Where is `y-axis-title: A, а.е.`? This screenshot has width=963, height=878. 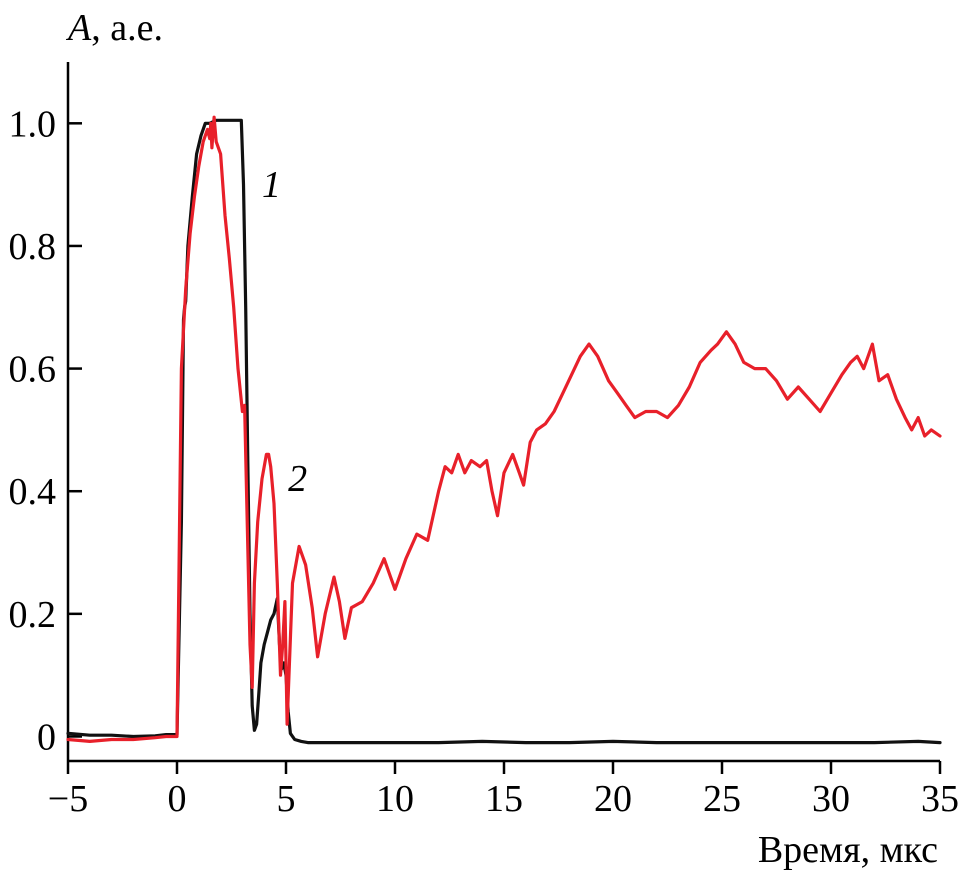 y-axis-title: A, а.е. is located at coordinates (114, 28).